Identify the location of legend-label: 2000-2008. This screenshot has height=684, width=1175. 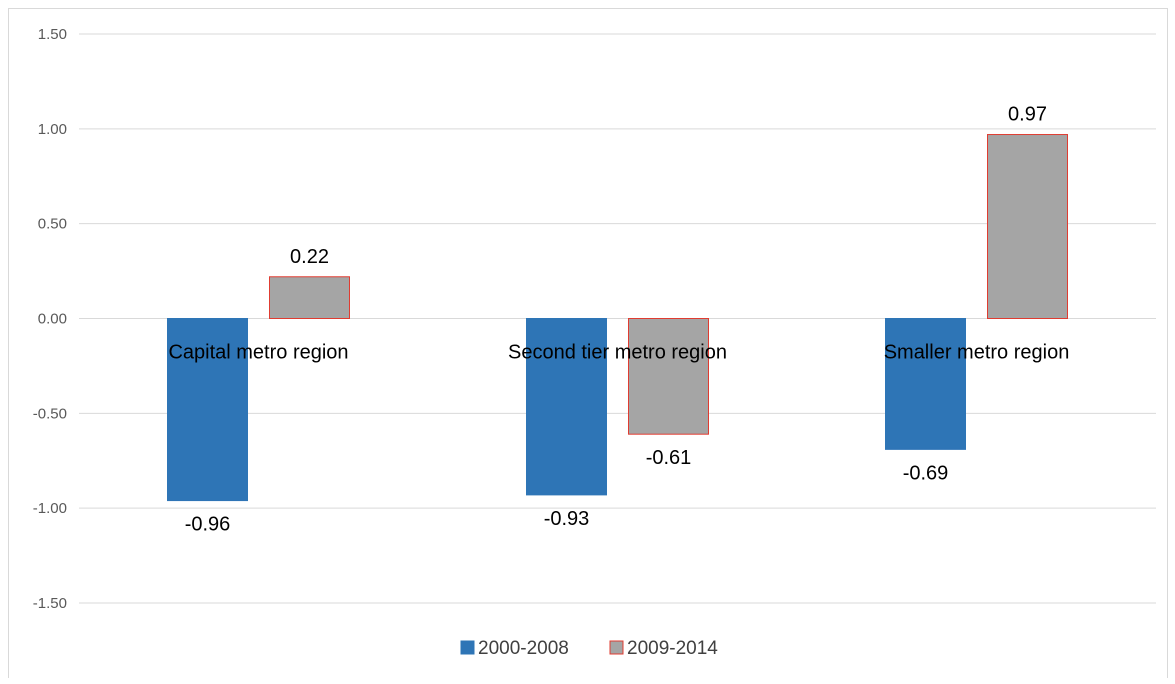
(523, 648).